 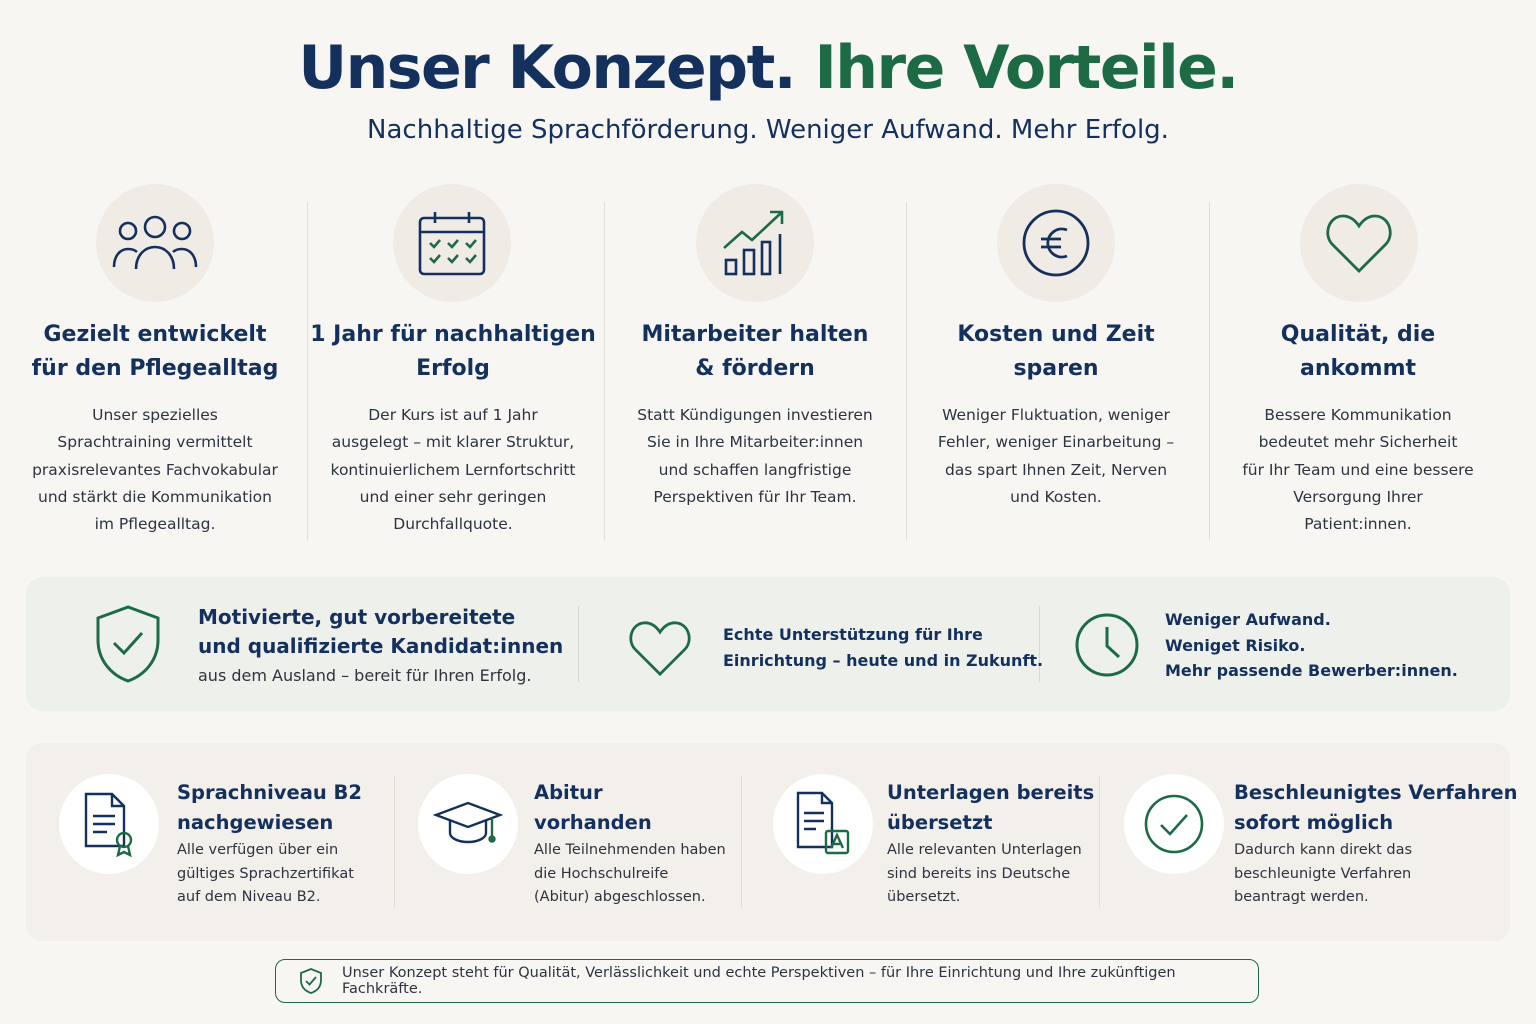 What do you see at coordinates (453, 334) in the screenshot?
I see `feature-title-line: 1 Jahr für nachhaltigen` at bounding box center [453, 334].